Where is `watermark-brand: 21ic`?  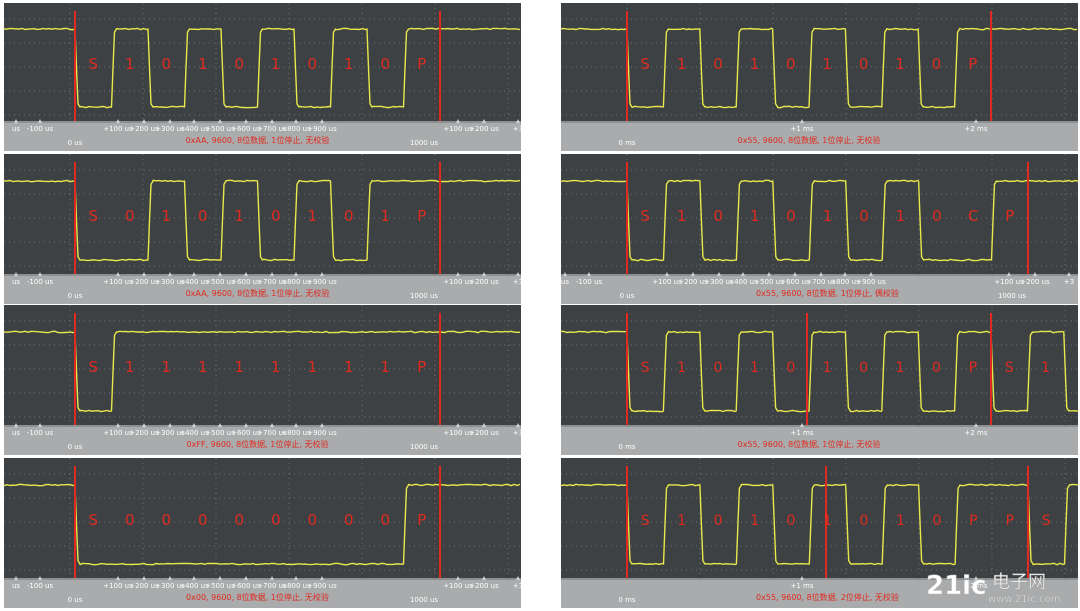 watermark-brand: 21ic is located at coordinates (956, 586).